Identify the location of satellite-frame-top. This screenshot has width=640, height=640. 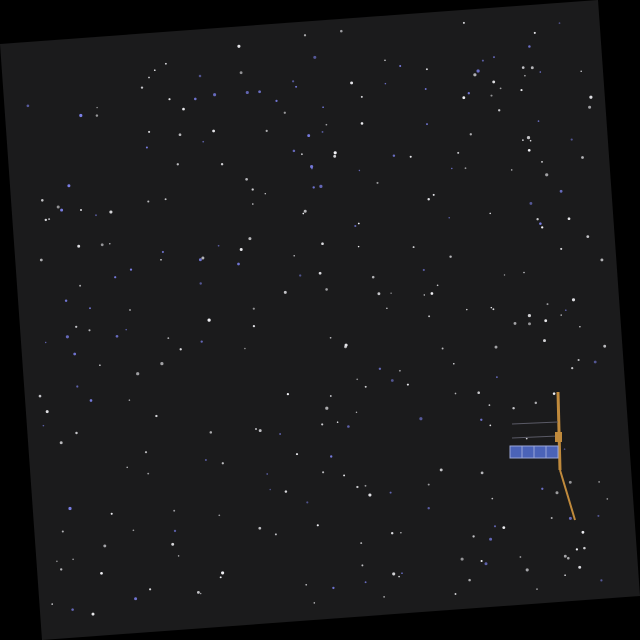
(535, 423).